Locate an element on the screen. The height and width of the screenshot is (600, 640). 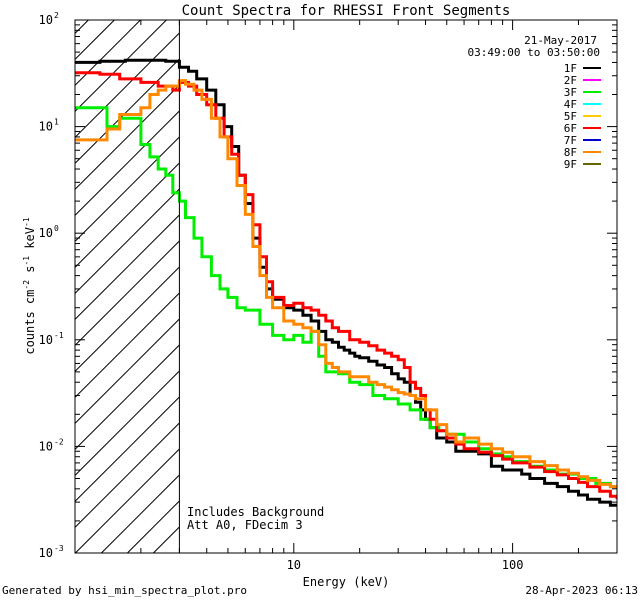
footer-timestamp: 28-Apr-2023 06:13 is located at coordinates (581, 590).